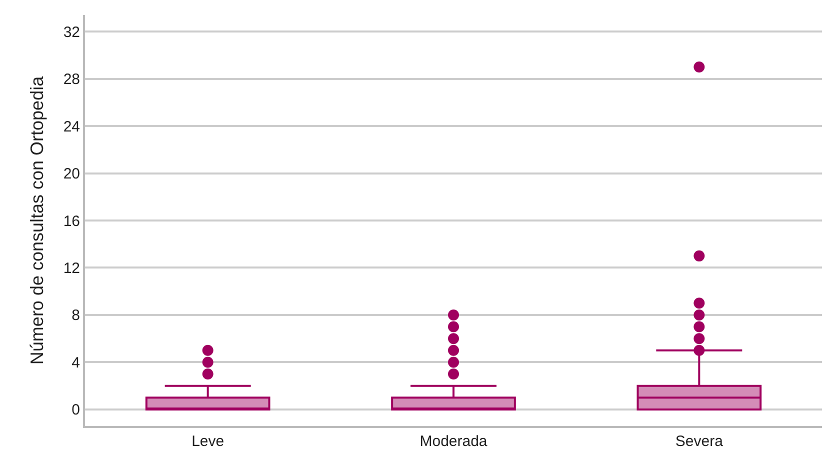 This screenshot has width=832, height=460. What do you see at coordinates (37, 220) in the screenshot?
I see `y-axis-title: Número de consultas con Ortopedia` at bounding box center [37, 220].